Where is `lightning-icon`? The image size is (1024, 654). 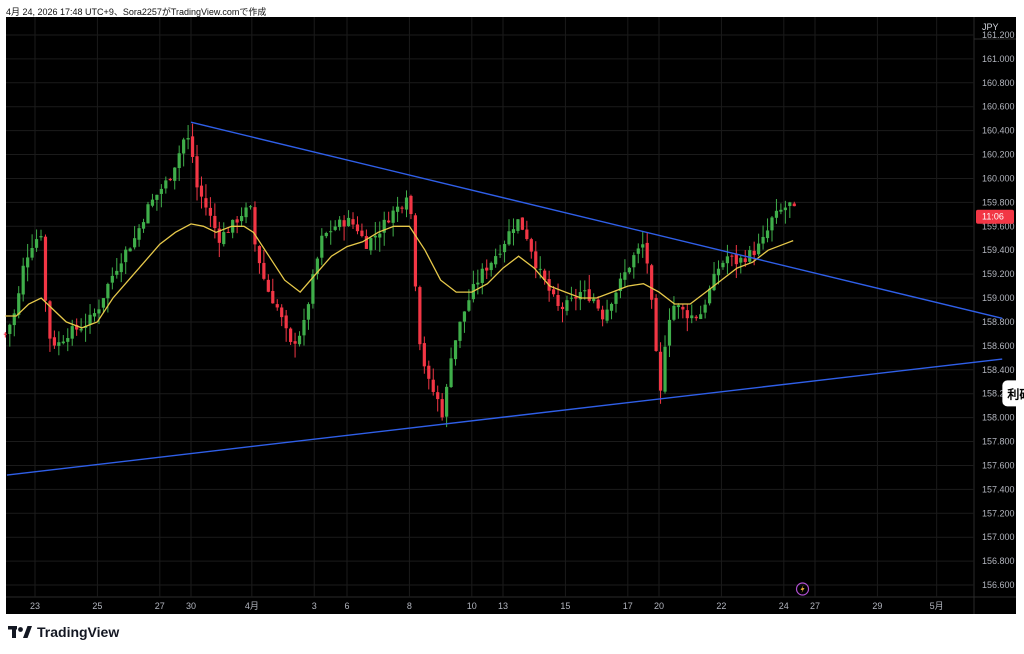
lightning-icon is located at coordinates (802, 589).